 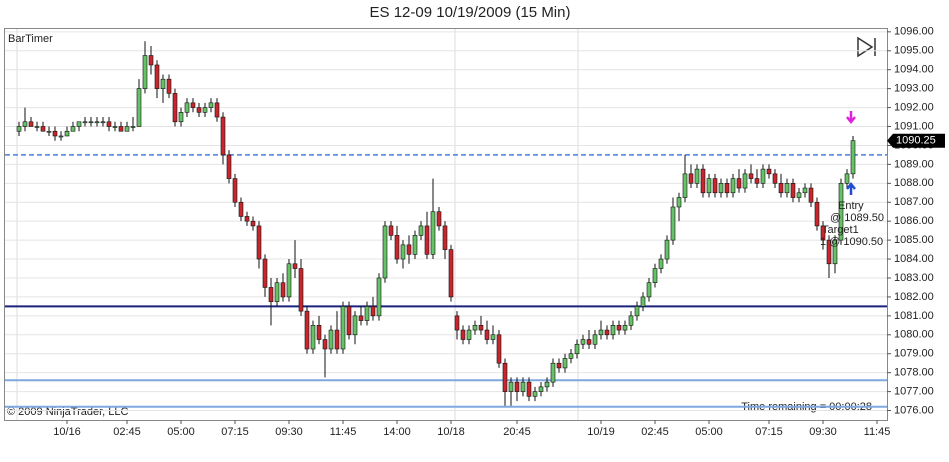 What do you see at coordinates (914, 89) in the screenshot?
I see `y-tick-label: 1093.00` at bounding box center [914, 89].